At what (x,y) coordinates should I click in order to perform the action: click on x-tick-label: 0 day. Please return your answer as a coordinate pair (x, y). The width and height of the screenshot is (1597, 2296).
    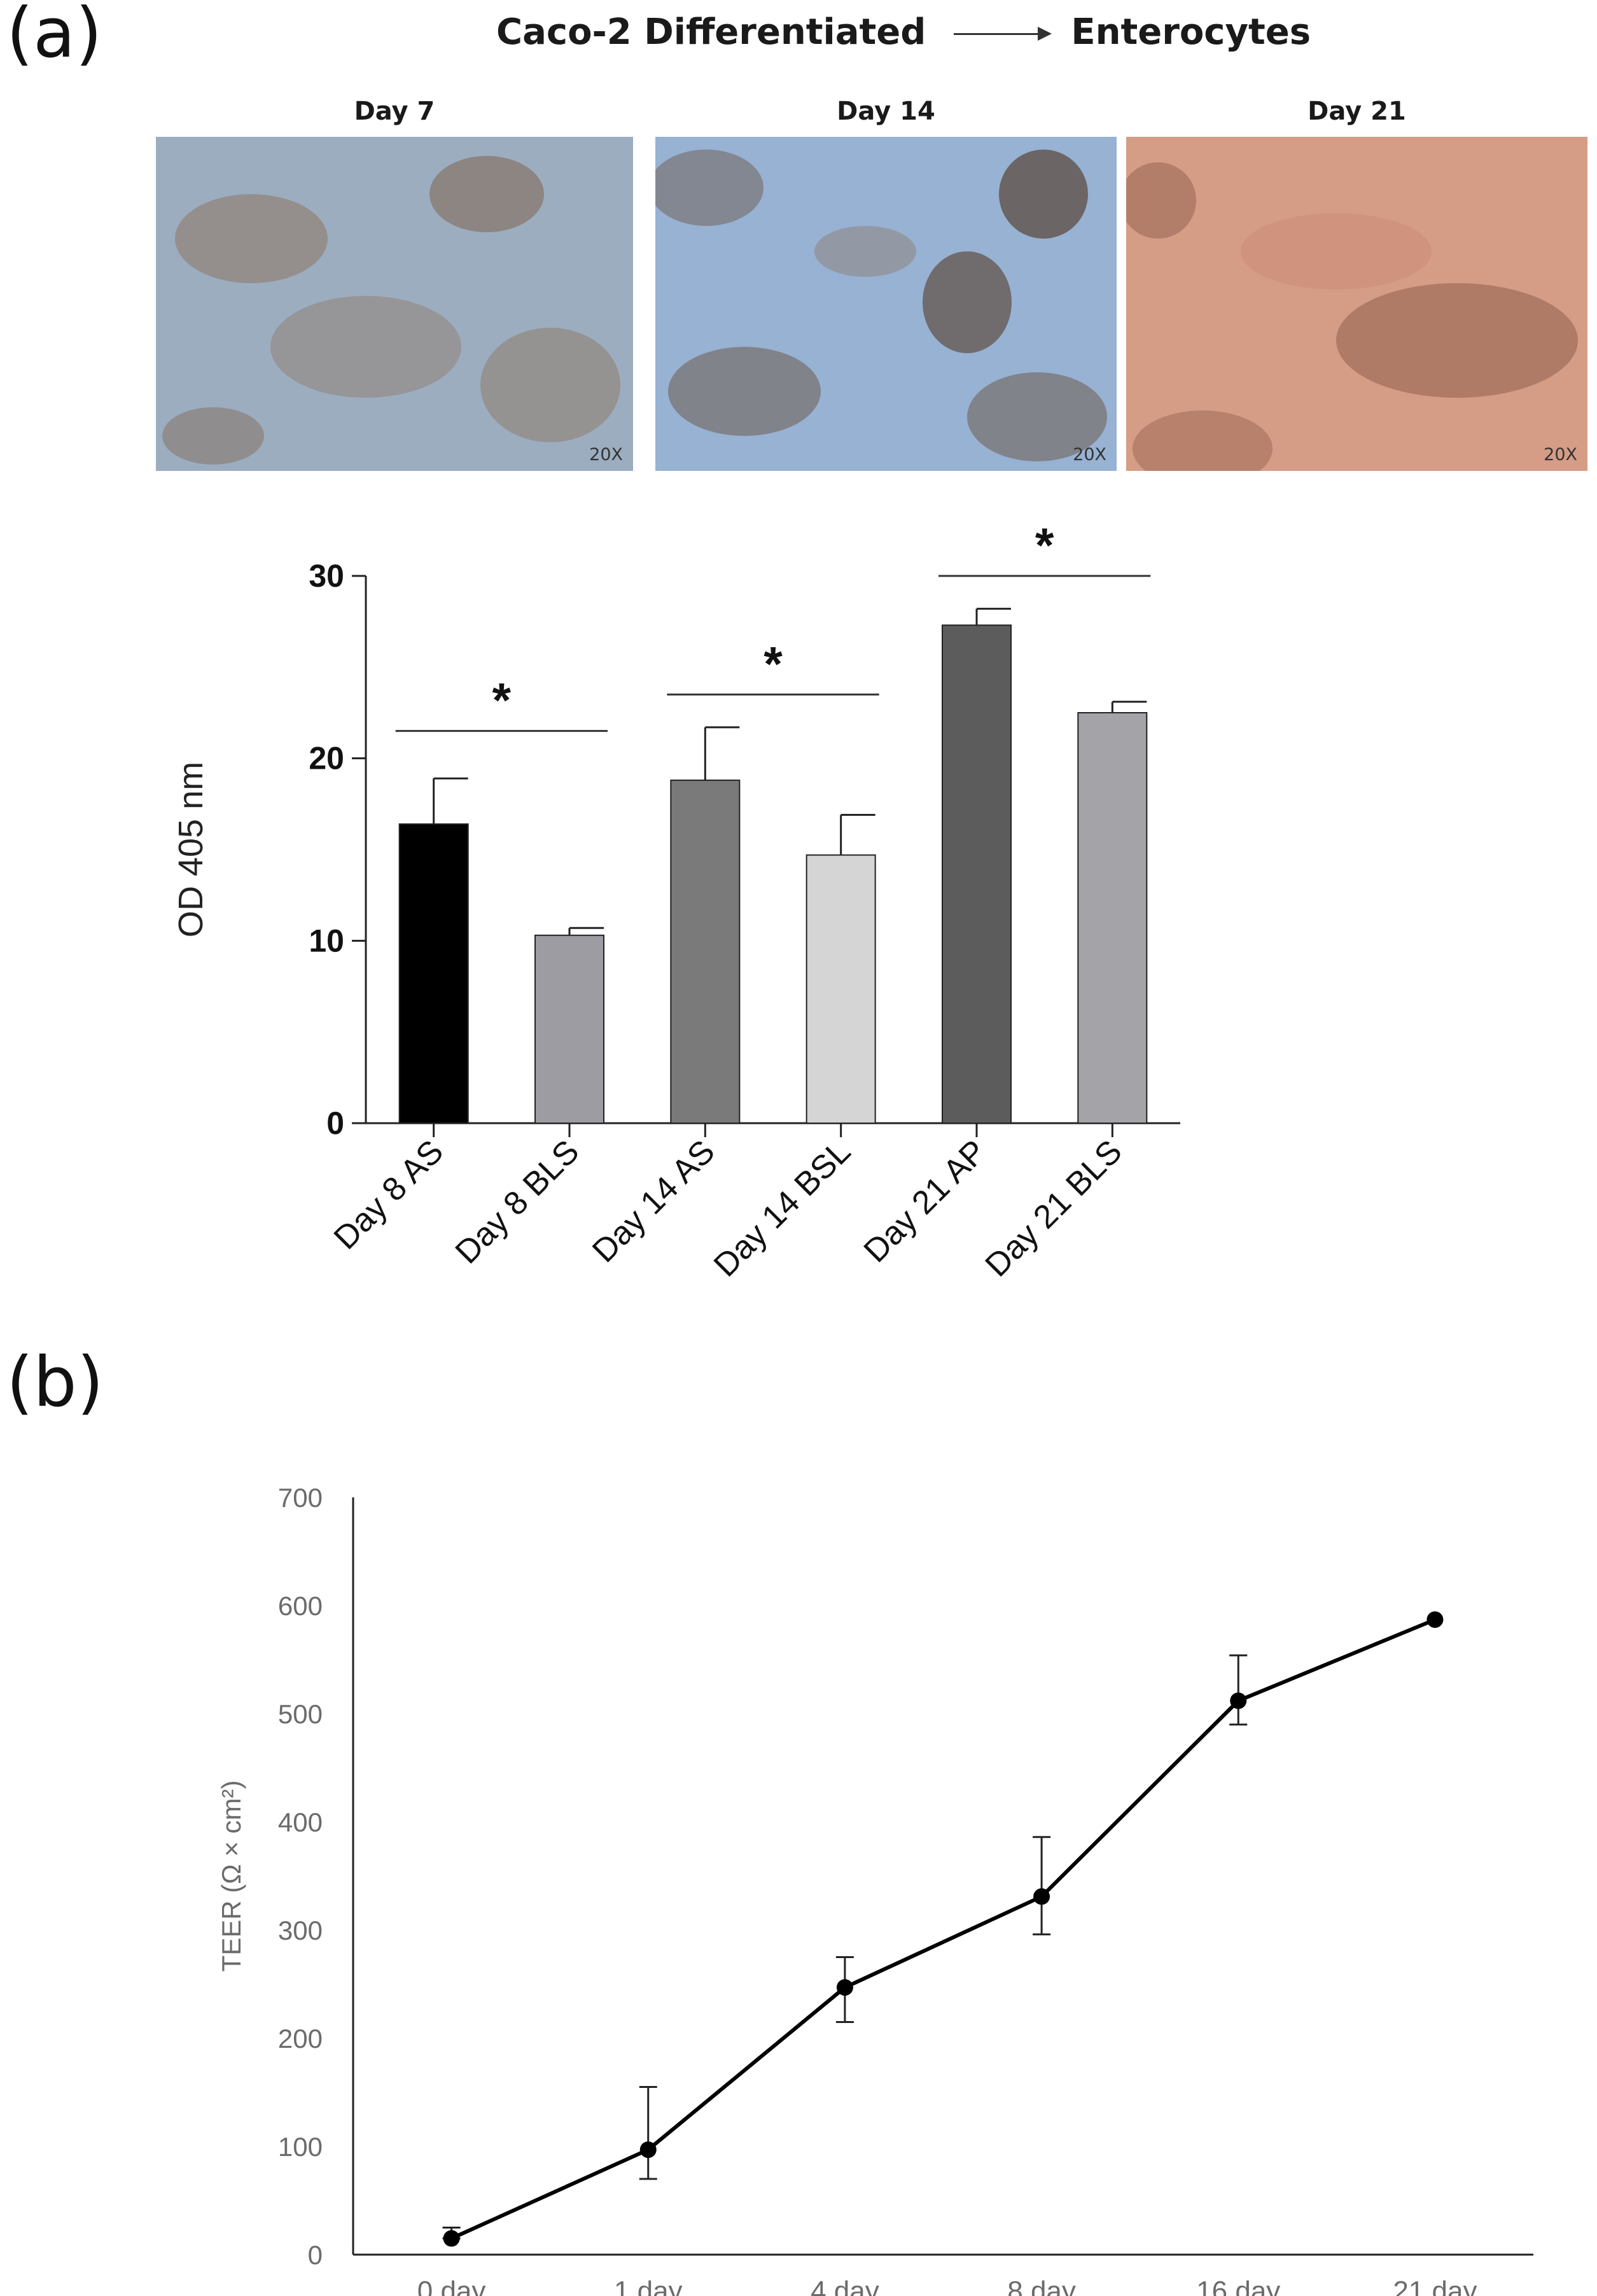
    Looking at the image, I should click on (452, 2286).